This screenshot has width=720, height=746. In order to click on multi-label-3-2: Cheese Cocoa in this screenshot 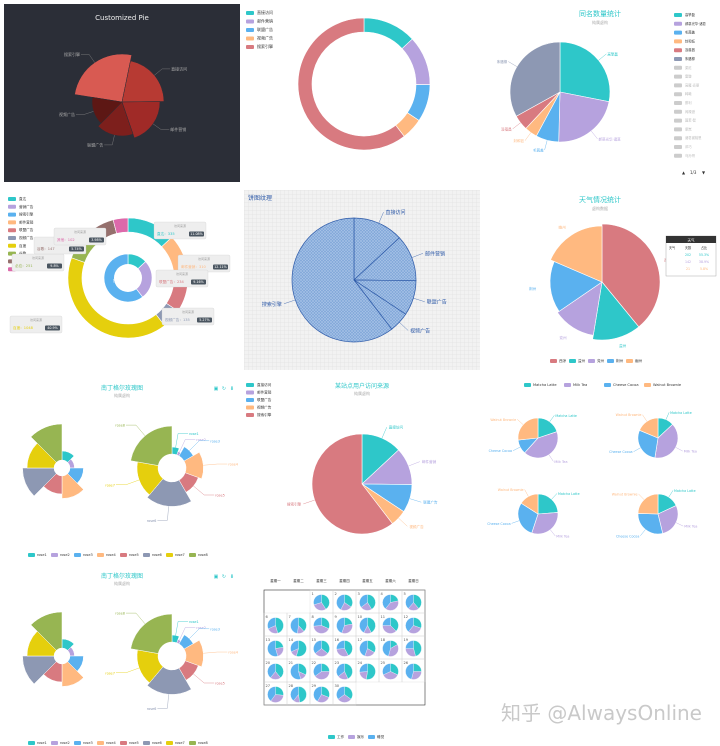, I will do `click(627, 536)`.